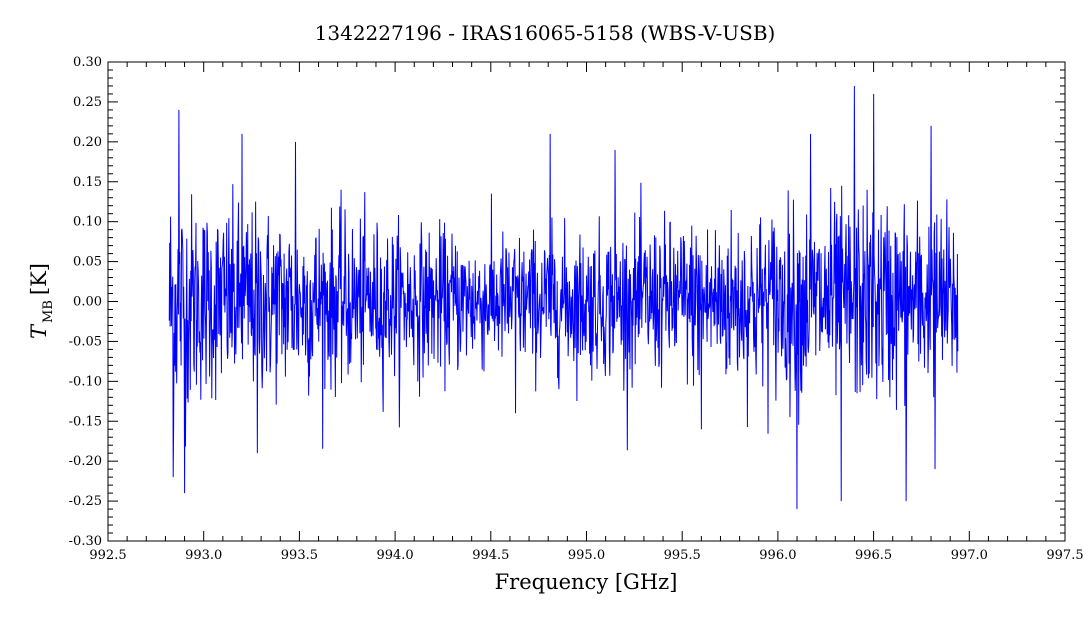 The width and height of the screenshot is (1090, 618). I want to click on x-axis-label: Frequency [GHz], so click(586, 582).